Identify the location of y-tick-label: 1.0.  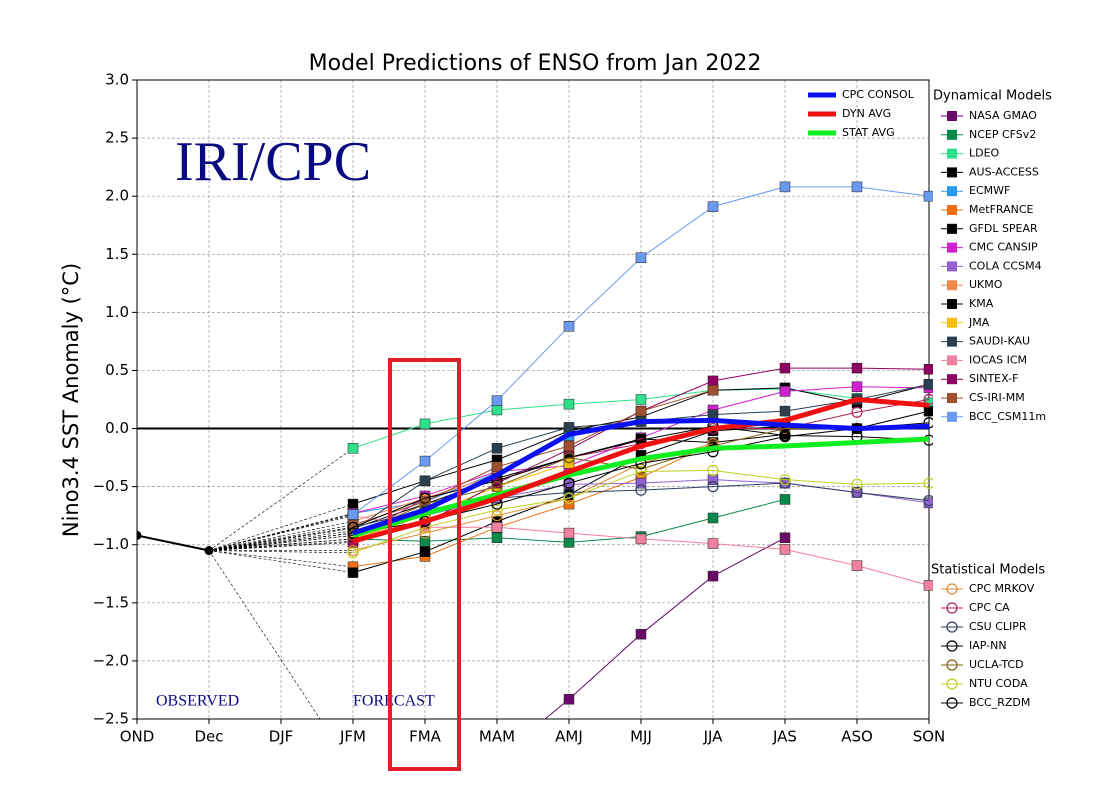
(117, 312).